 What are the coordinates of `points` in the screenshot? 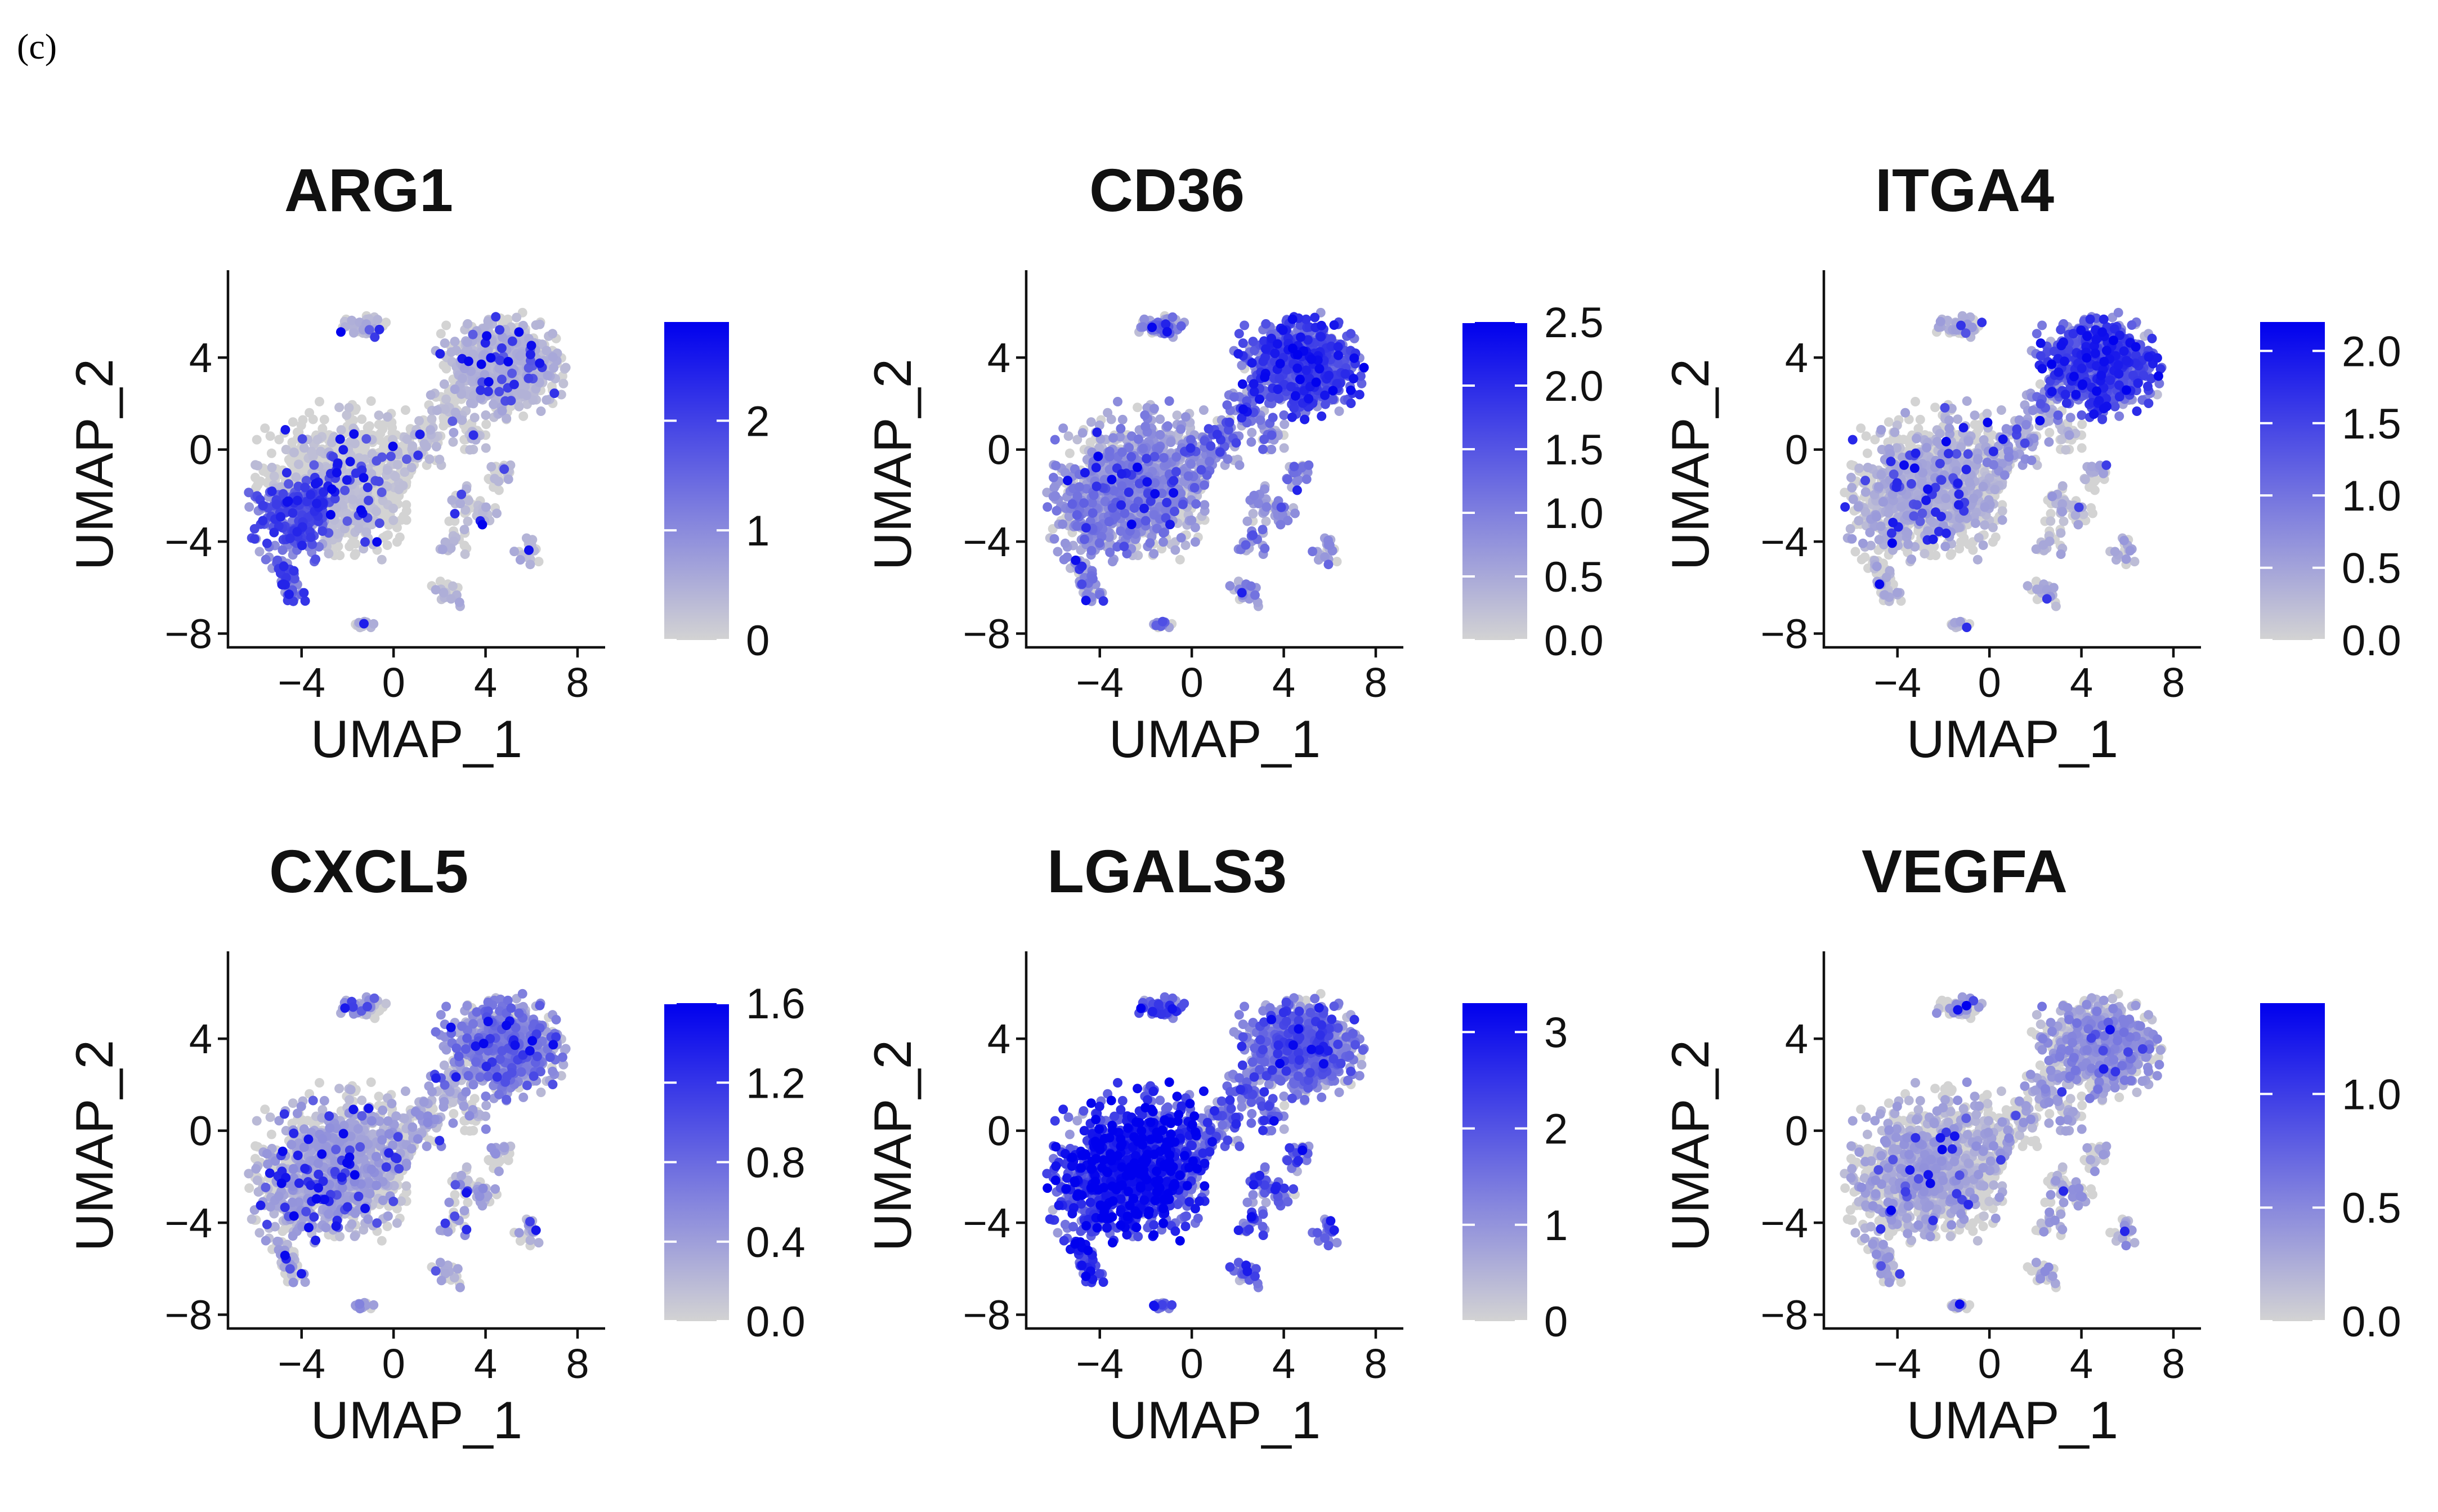 It's located at (407, 470).